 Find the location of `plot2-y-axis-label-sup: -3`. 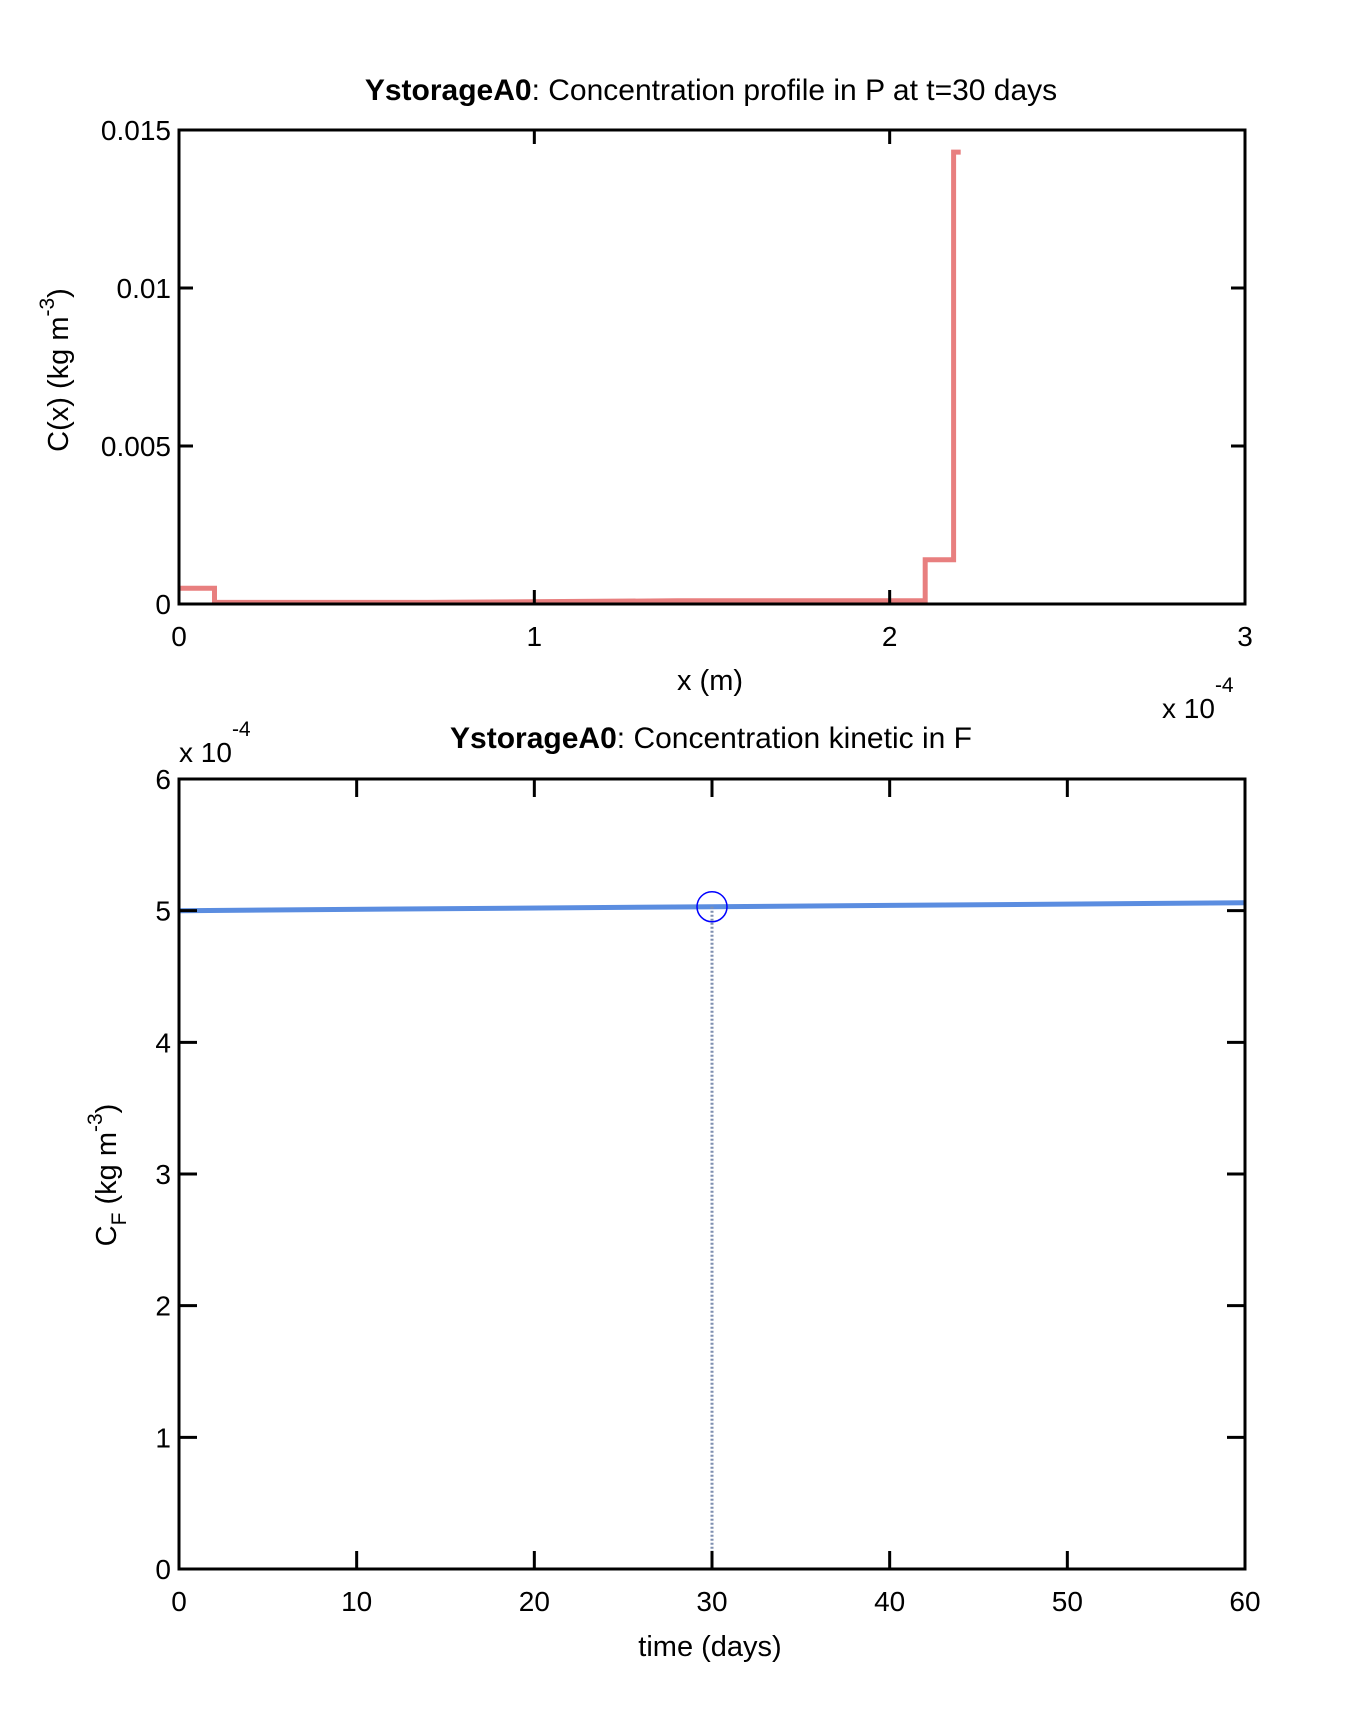

plot2-y-axis-label-sup: -3 is located at coordinates (95, 1122).